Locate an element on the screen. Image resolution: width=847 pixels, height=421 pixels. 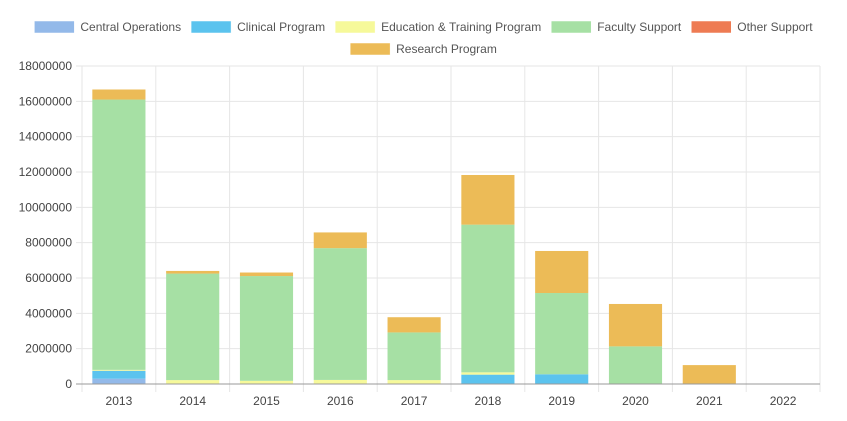
bar-segment-faculty-support-2013 is located at coordinates (119, 234).